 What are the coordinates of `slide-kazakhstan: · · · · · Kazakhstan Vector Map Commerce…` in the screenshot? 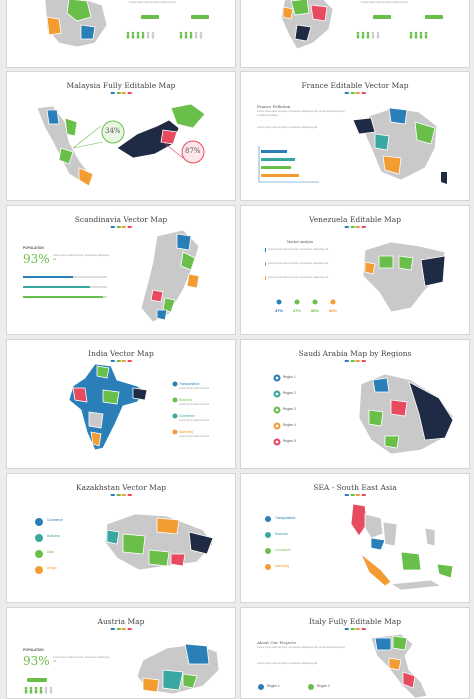 It's located at (121, 538).